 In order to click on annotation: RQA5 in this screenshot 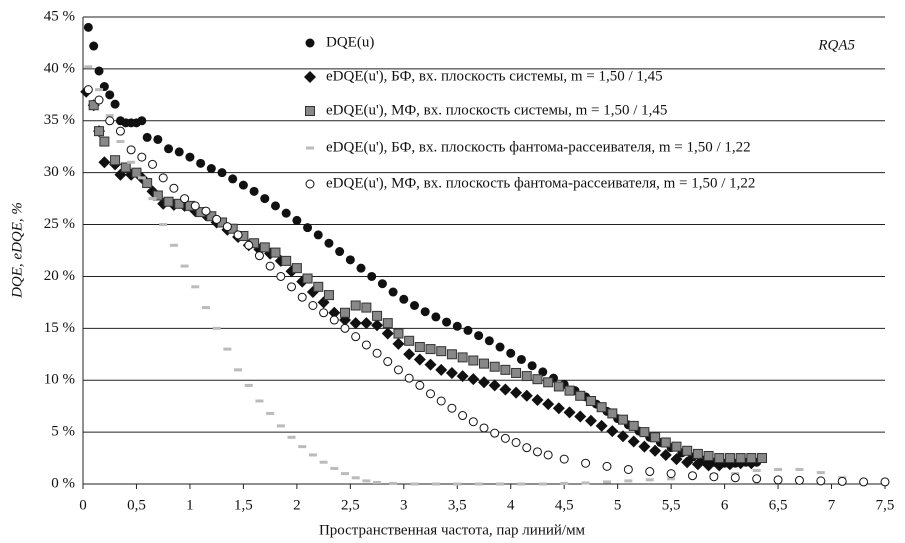, I will do `click(836, 45)`.